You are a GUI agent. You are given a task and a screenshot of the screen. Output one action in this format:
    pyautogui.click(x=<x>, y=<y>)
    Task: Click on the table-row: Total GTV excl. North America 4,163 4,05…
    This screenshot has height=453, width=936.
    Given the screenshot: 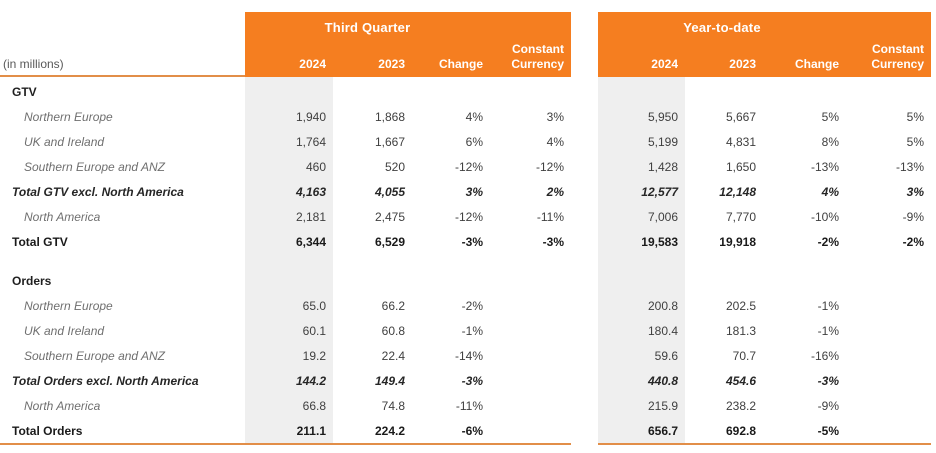 What is the action you would take?
    pyautogui.click(x=468, y=191)
    